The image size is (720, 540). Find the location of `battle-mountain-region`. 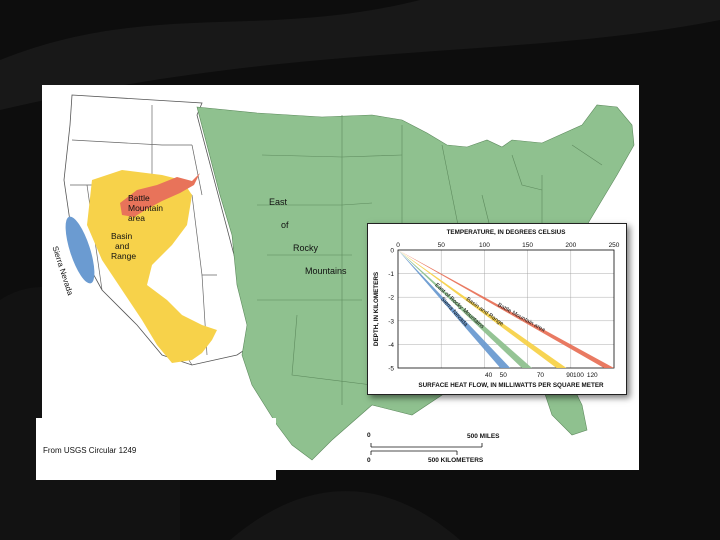

battle-mountain-region is located at coordinates (160, 195).